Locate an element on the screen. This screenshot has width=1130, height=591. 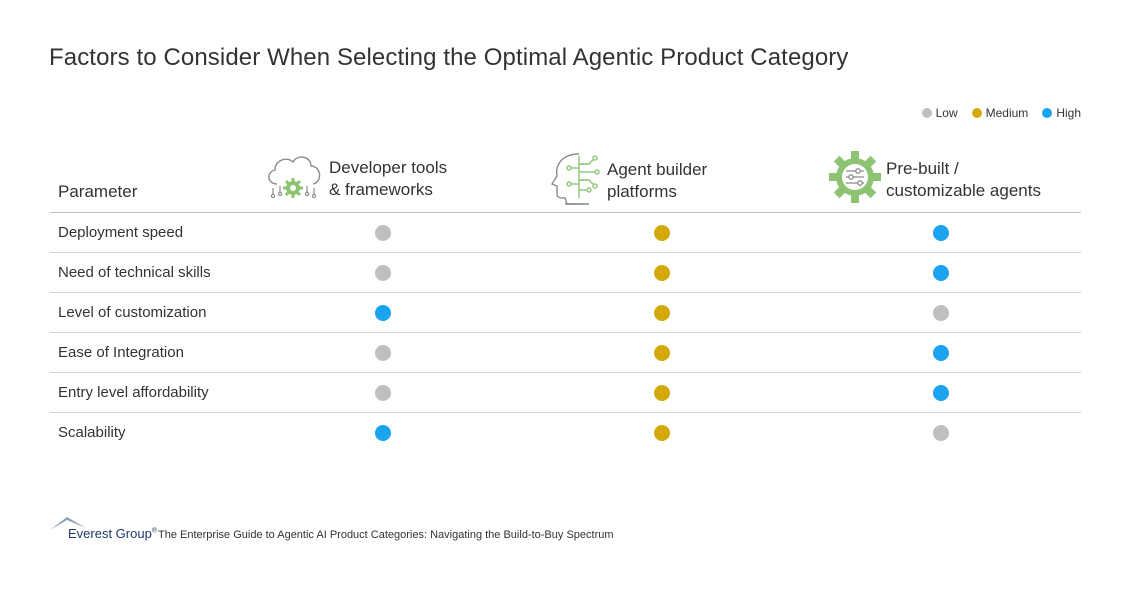
parameter-label: Need of technical skills is located at coordinates (134, 272).